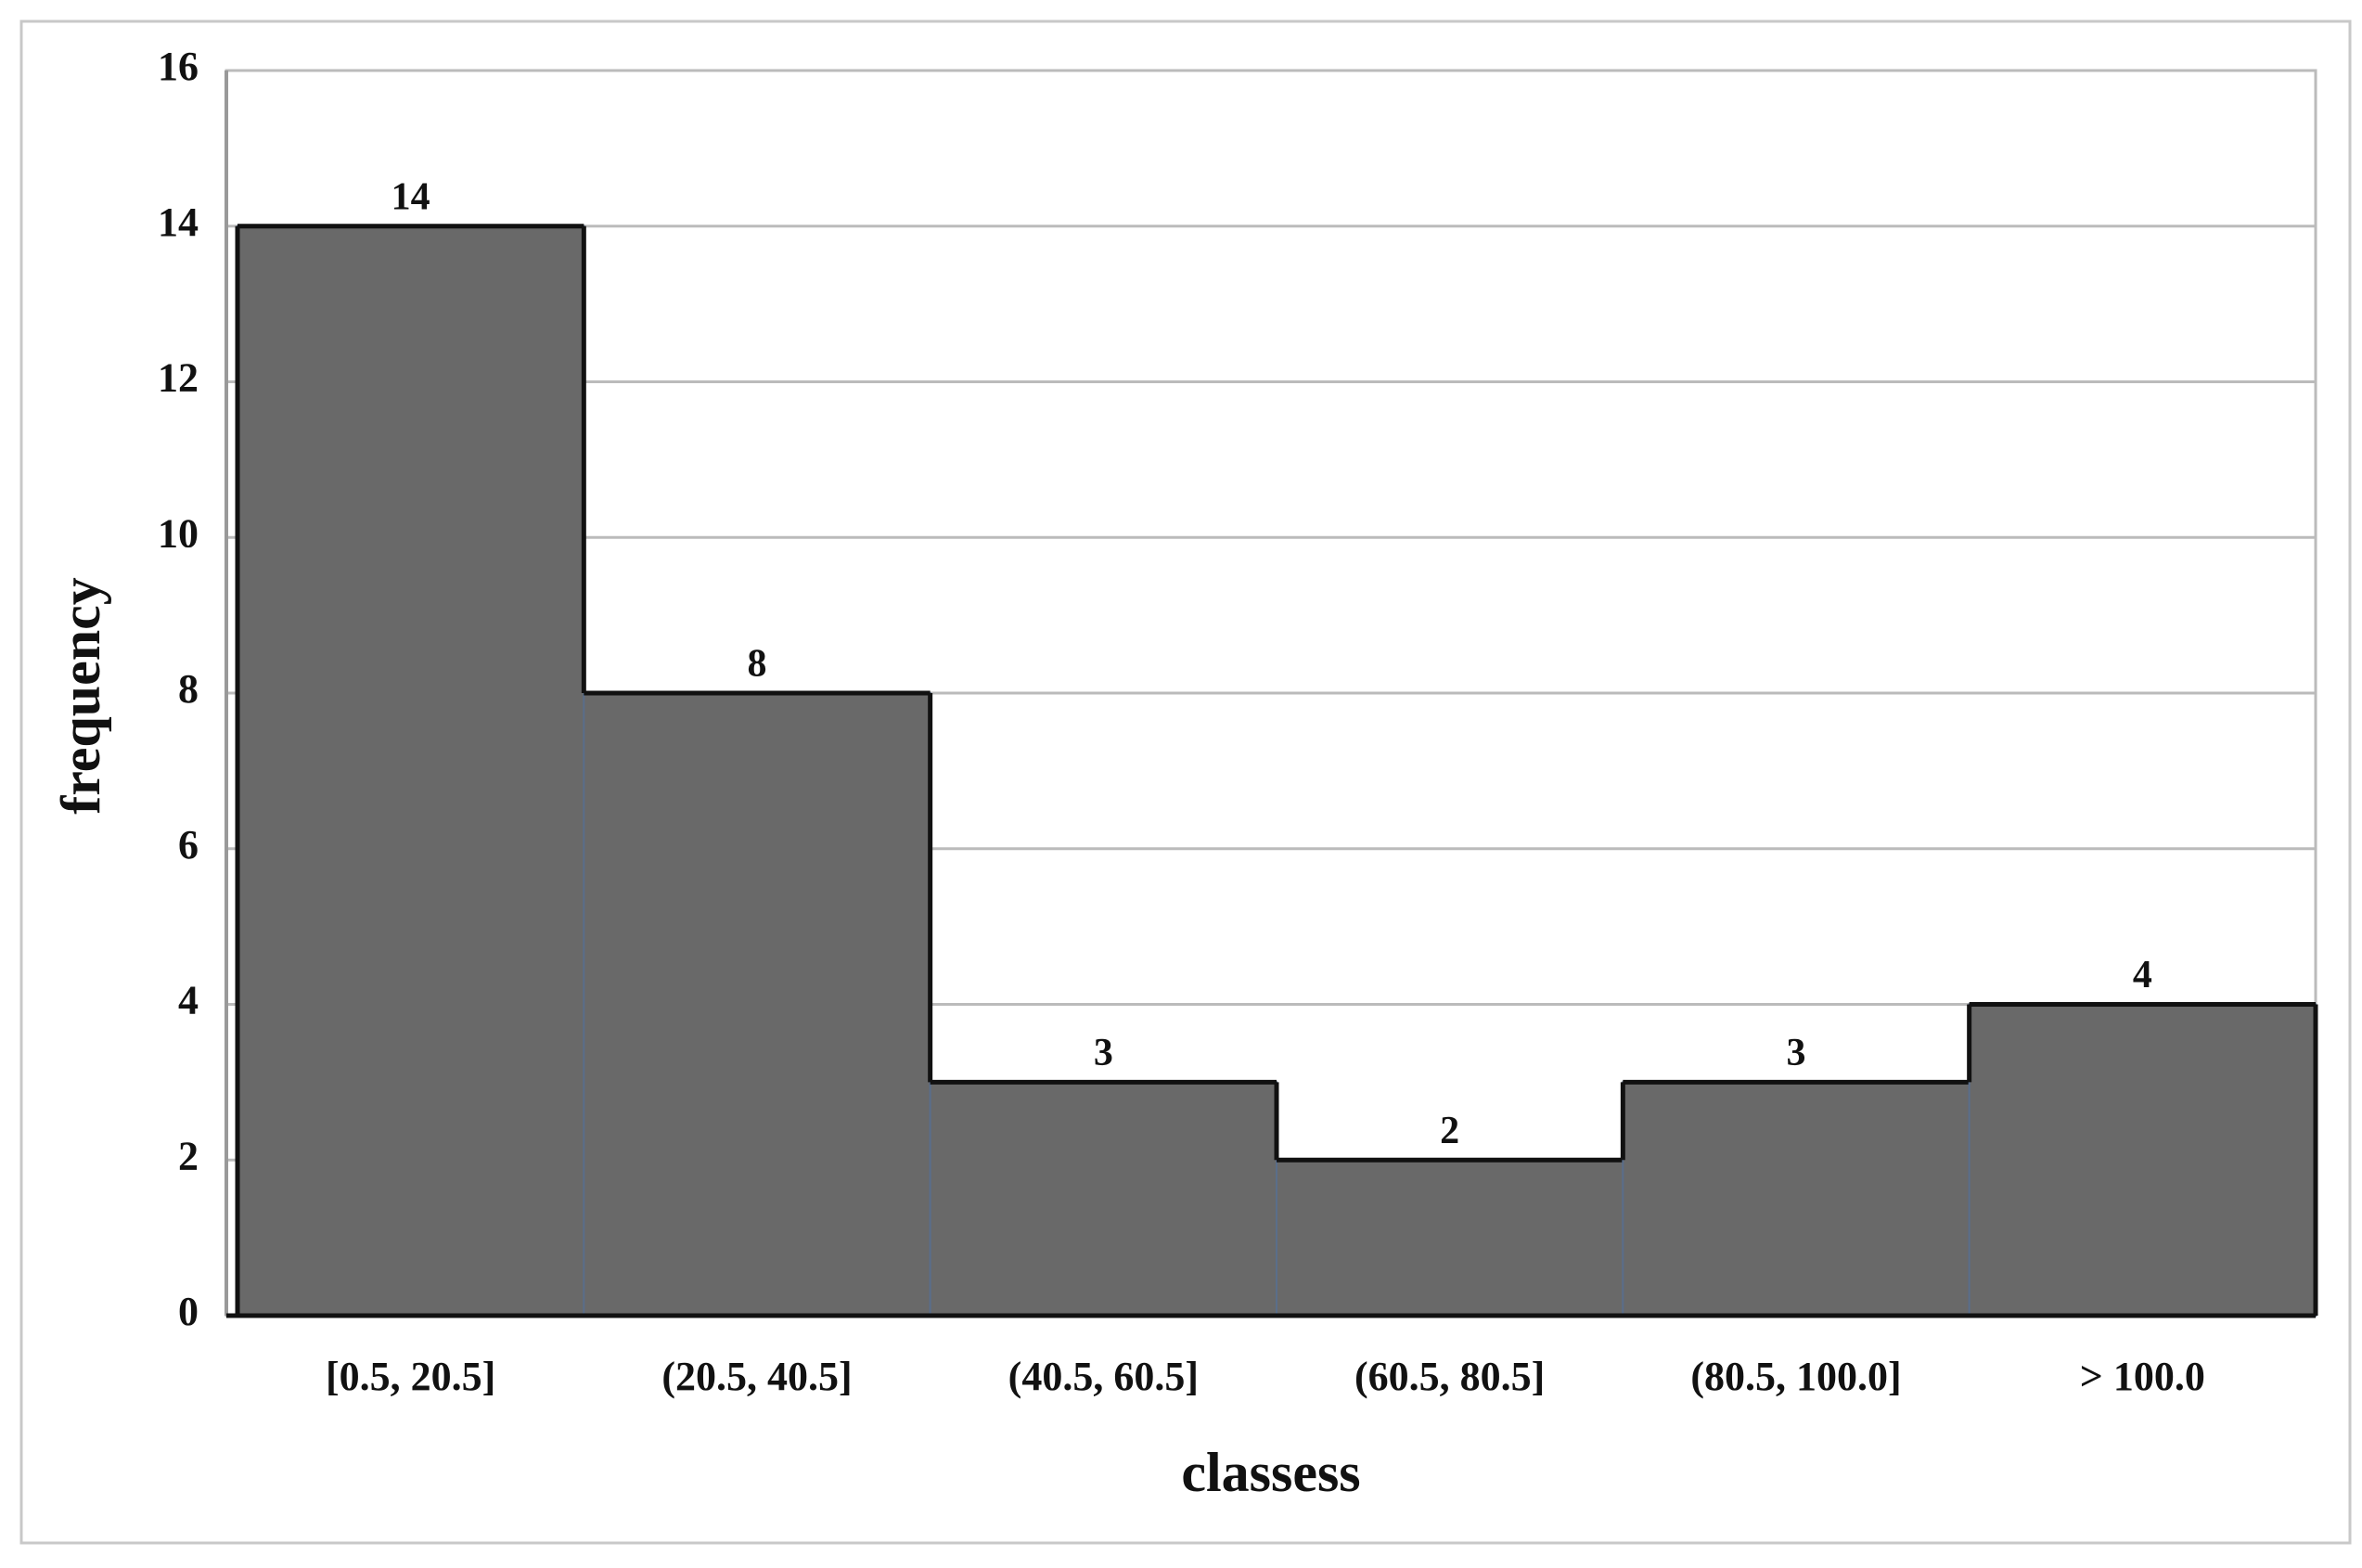 This screenshot has width=2362, height=1568. What do you see at coordinates (2142, 1376) in the screenshot?
I see `x-tick-label: > 100.0` at bounding box center [2142, 1376].